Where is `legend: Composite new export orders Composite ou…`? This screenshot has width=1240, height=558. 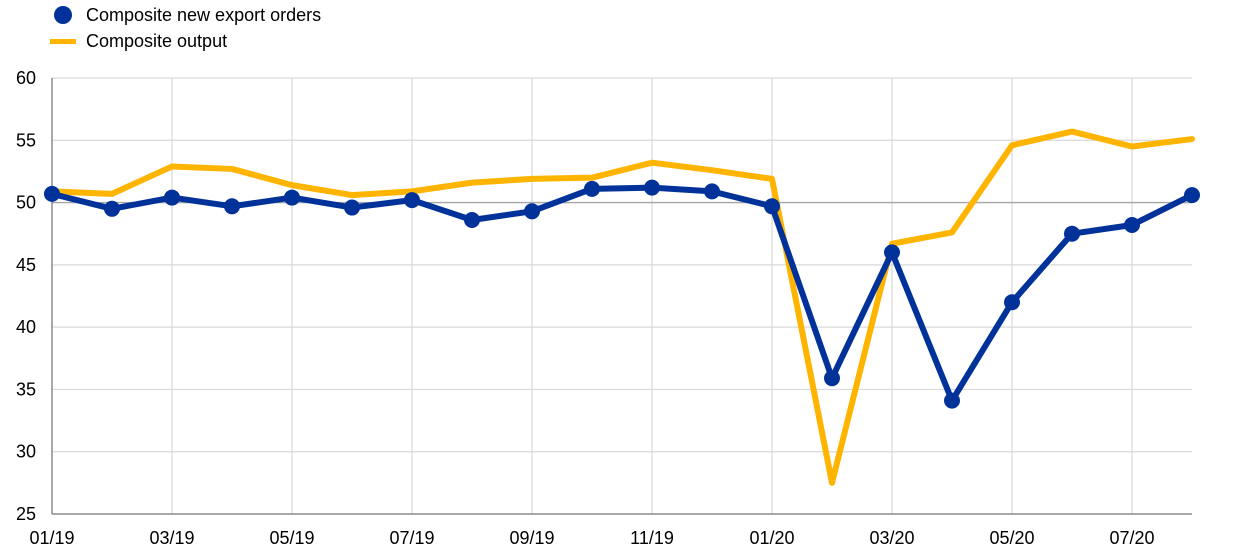 legend: Composite new export orders Composite ou… is located at coordinates (184, 28).